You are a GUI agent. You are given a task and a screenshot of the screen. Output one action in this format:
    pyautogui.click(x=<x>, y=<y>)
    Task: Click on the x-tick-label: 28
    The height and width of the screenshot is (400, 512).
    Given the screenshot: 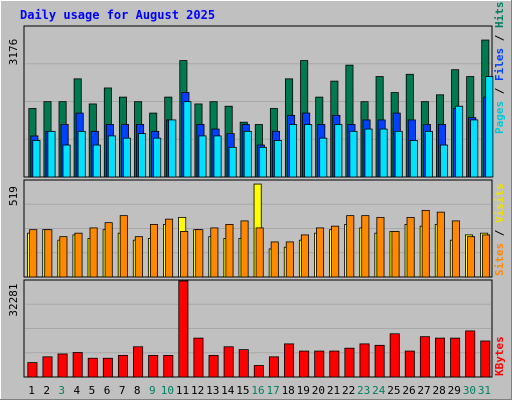 What is the action you would take?
    pyautogui.click(x=439, y=390)
    